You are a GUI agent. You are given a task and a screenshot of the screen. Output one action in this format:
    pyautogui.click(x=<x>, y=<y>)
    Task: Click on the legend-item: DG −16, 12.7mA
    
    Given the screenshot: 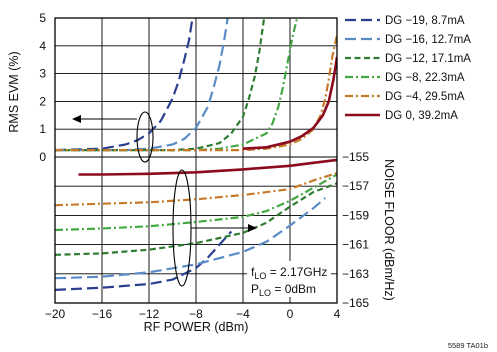 What is the action you would take?
    pyautogui.click(x=408, y=40)
    